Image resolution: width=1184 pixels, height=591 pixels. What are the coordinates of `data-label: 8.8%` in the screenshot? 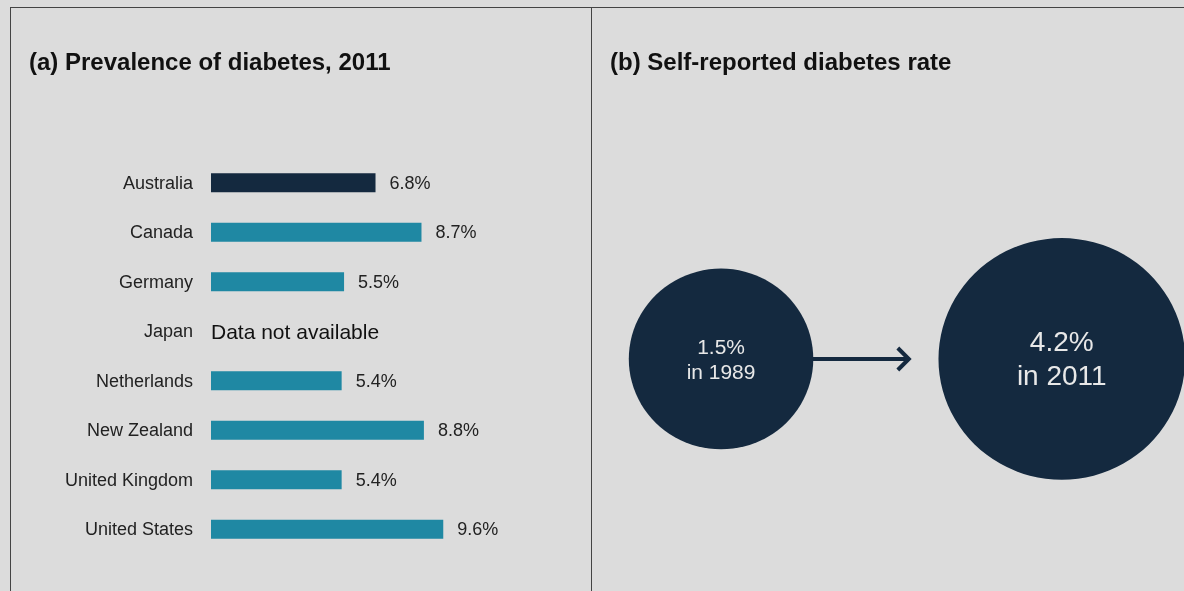 It's located at (458, 430).